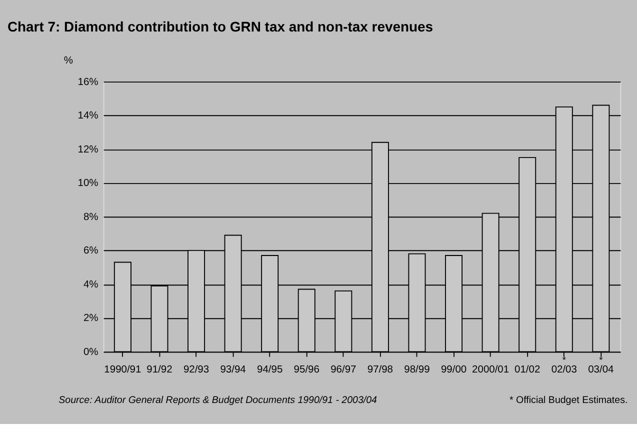 This screenshot has height=442, width=637. Describe the element at coordinates (90, 217) in the screenshot. I see `y-tick-label: 8%` at that location.